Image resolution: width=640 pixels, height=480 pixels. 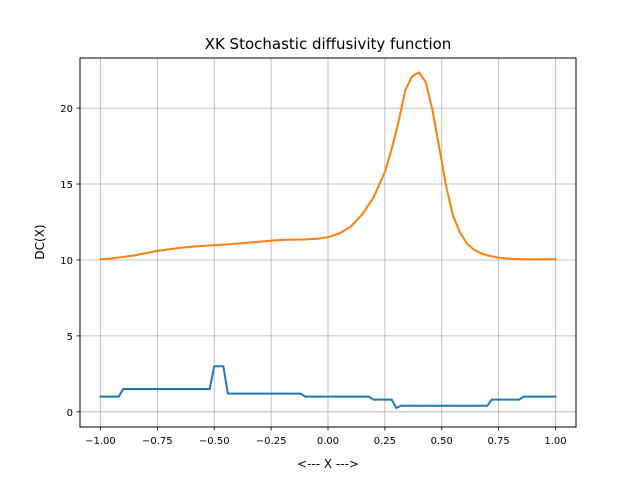 What do you see at coordinates (70, 337) in the screenshot?
I see `y-tick-label: 5` at bounding box center [70, 337].